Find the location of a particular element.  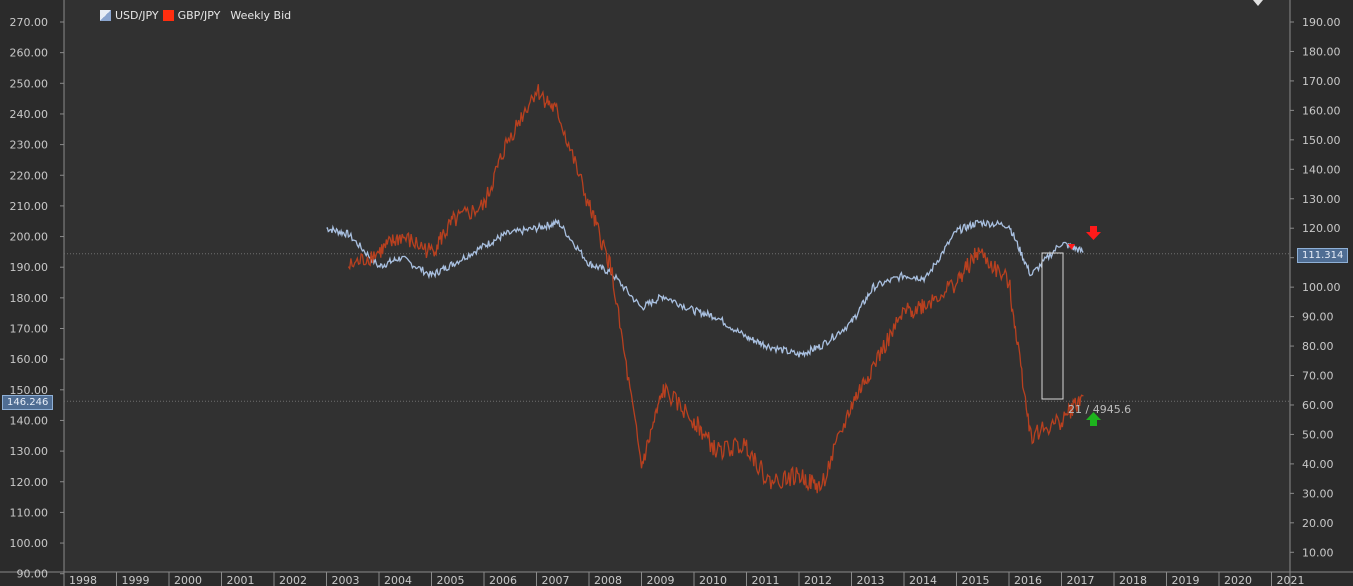

series-line-usd-jpy is located at coordinates (705, 288).